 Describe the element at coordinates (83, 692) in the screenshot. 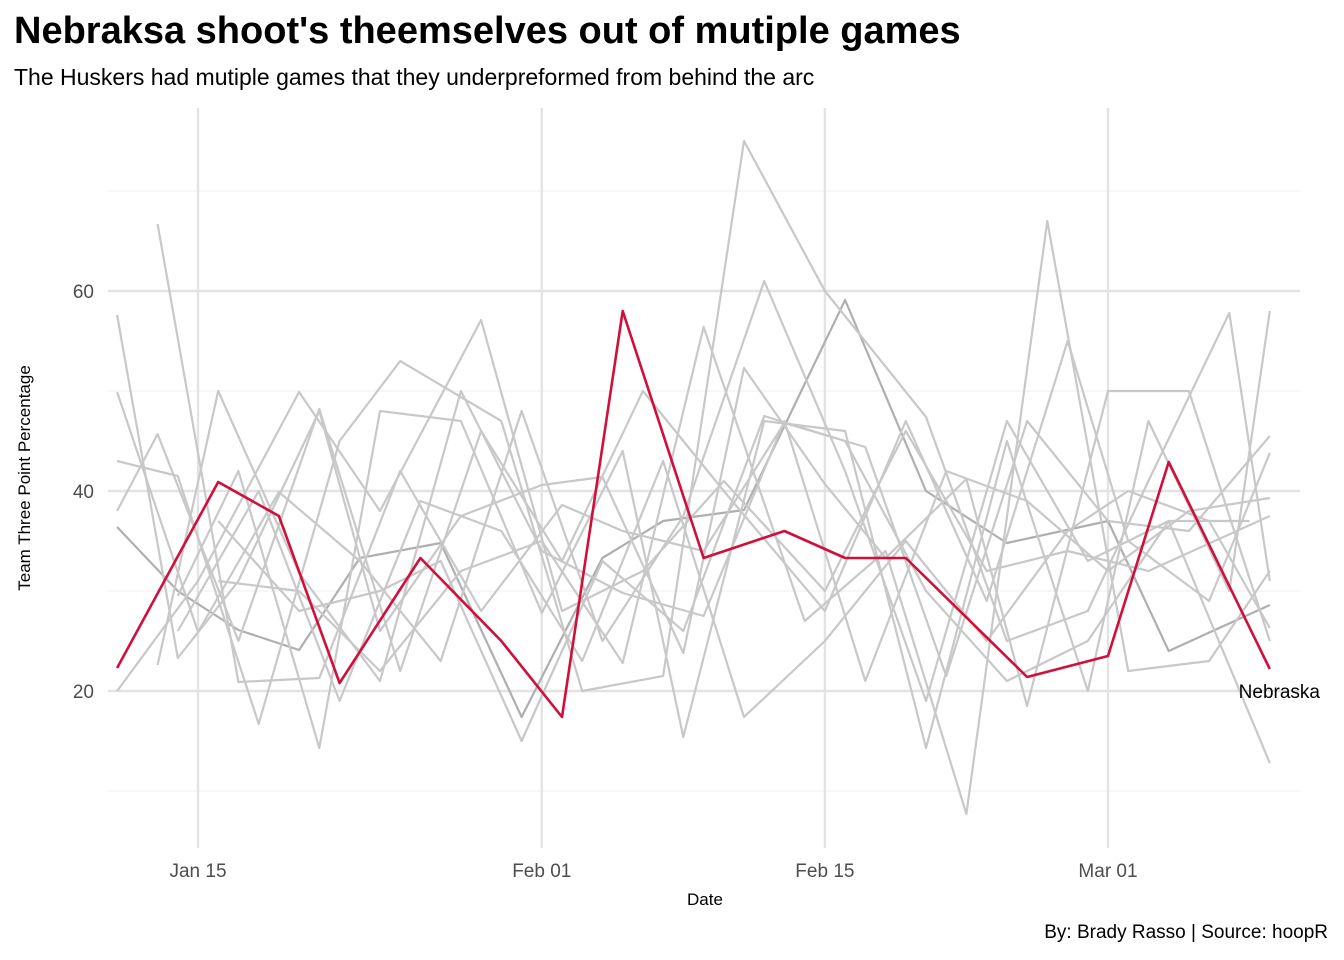

I see `y-tick-label: 20` at that location.